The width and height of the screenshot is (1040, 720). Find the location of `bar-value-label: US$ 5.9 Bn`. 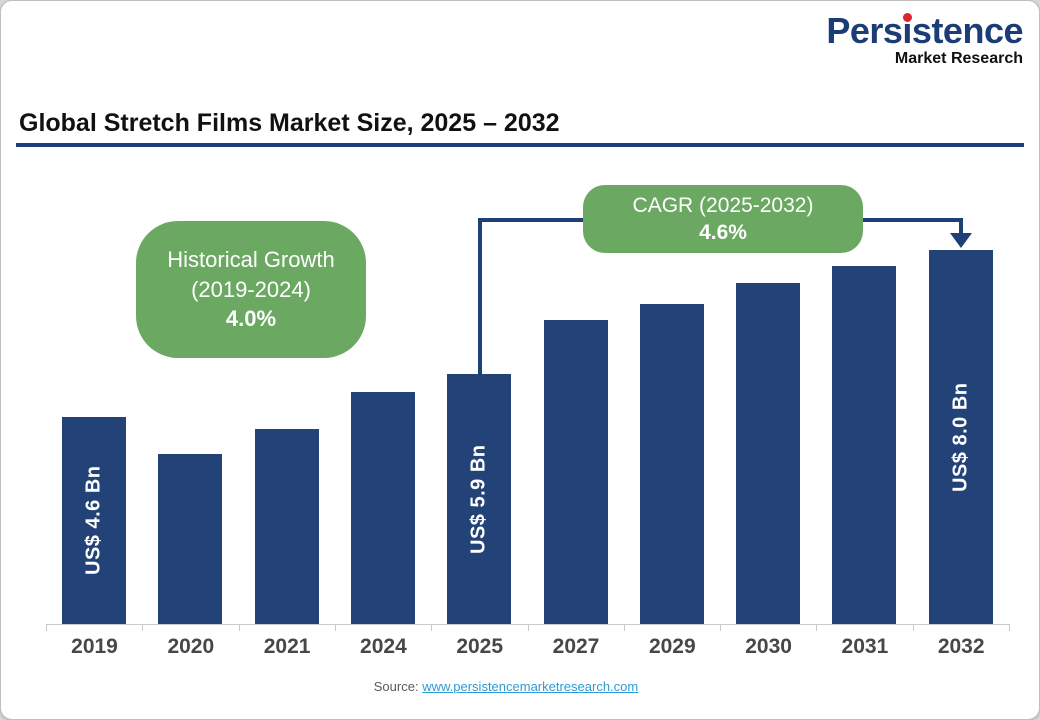

bar-value-label: US$ 5.9 Bn is located at coordinates (478, 499).